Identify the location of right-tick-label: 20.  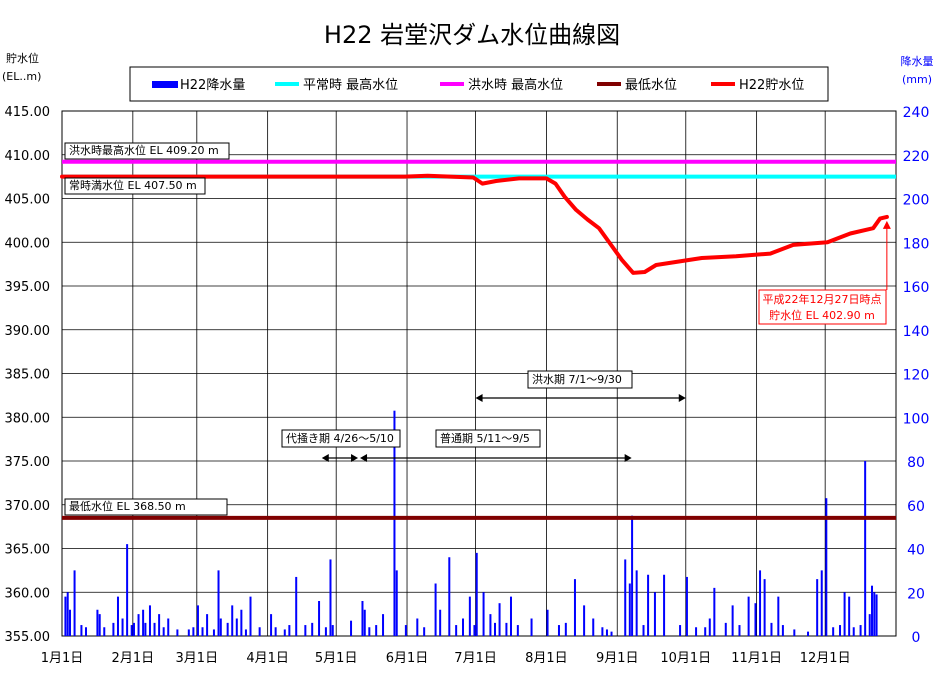
(916, 594).